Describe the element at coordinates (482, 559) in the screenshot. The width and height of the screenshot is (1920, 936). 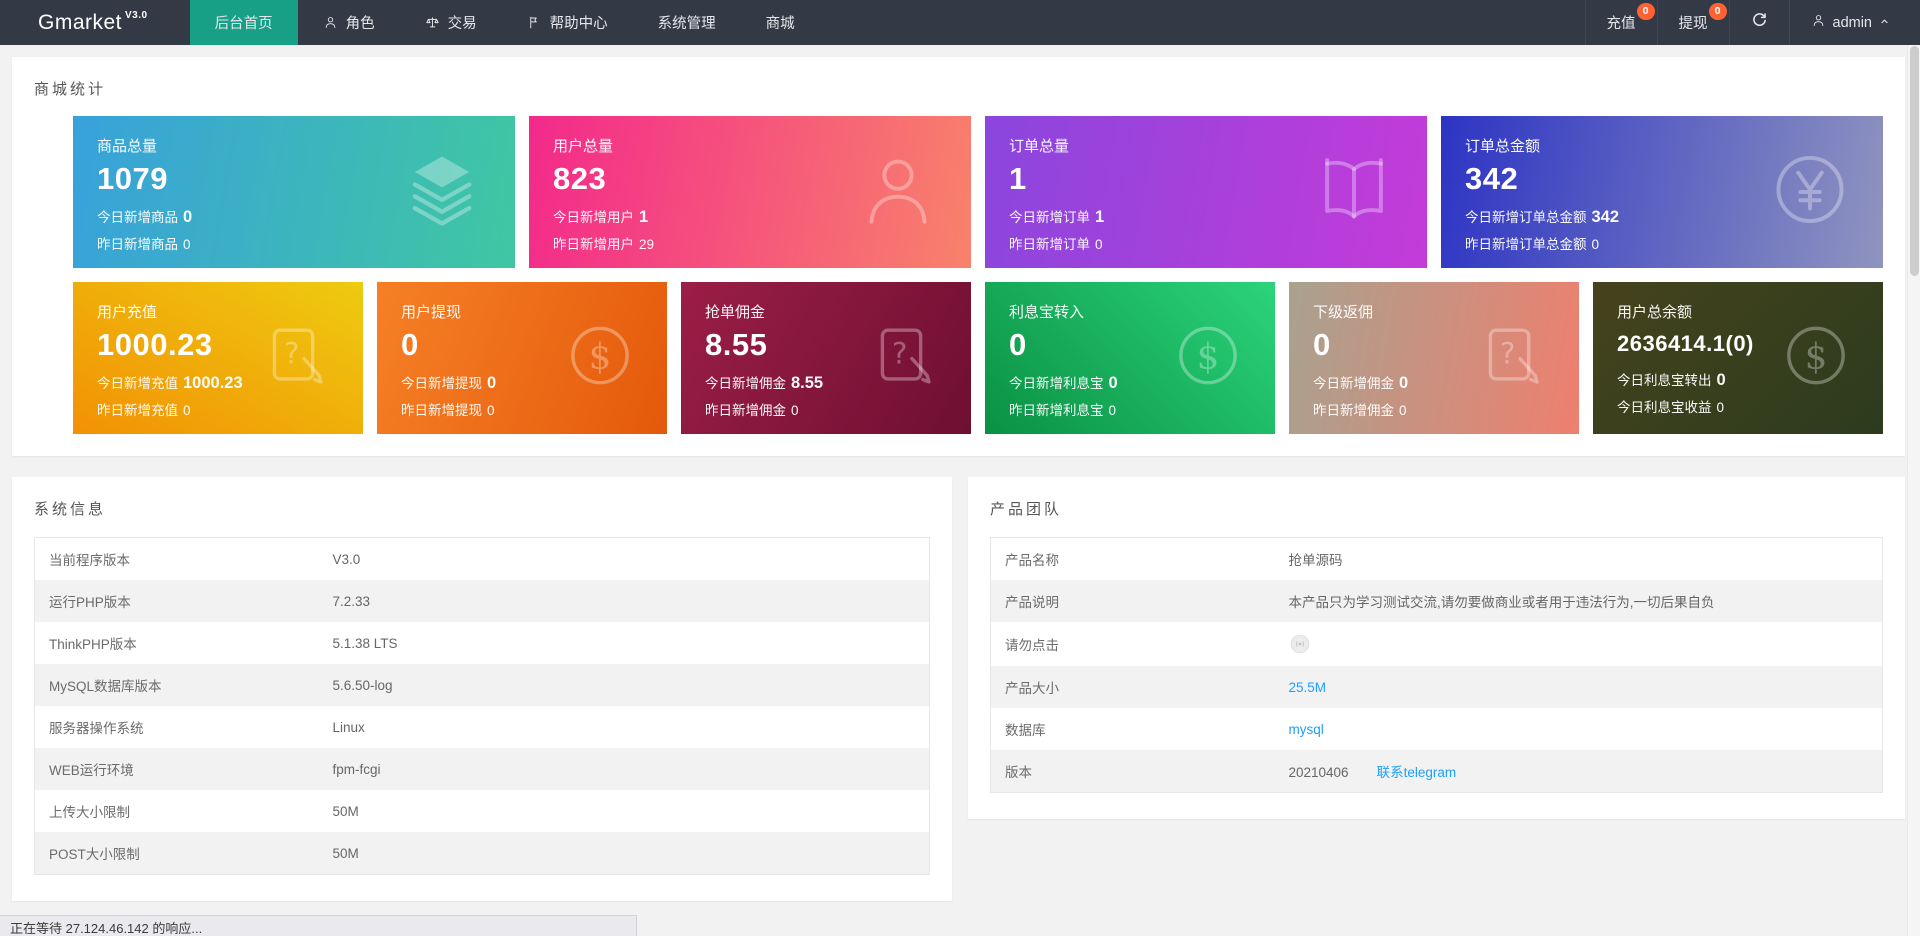
I see `table-row: 当前程序版本 V3.0` at that location.